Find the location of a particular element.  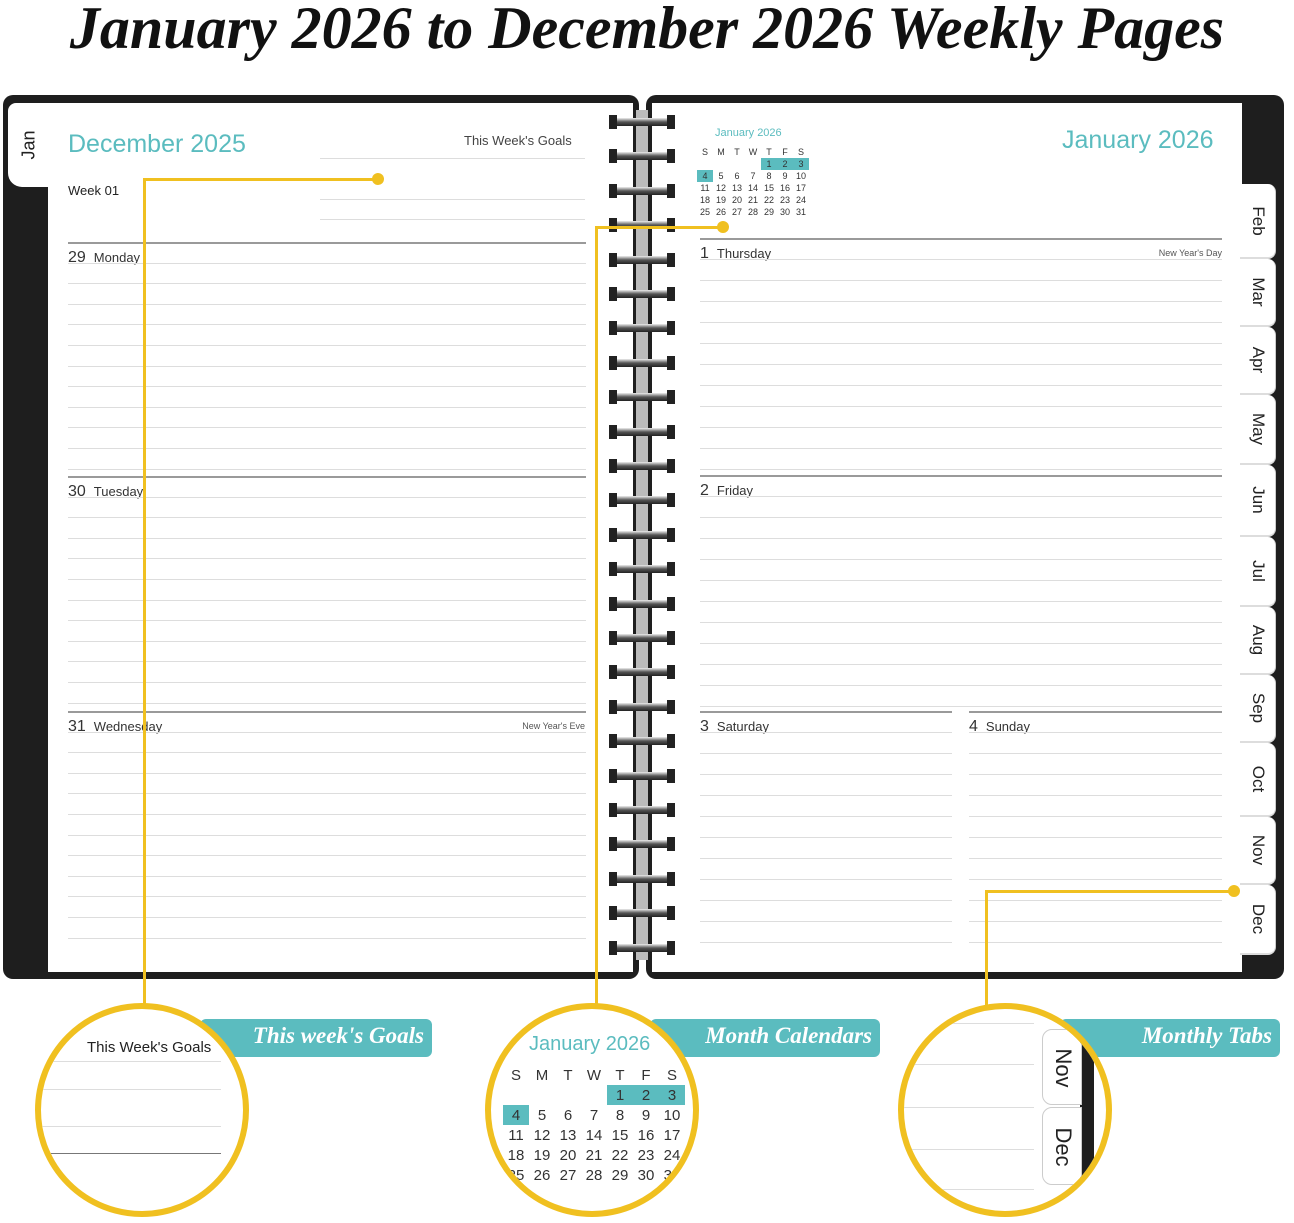

tab-jun: Jun is located at coordinates (1258, 501).